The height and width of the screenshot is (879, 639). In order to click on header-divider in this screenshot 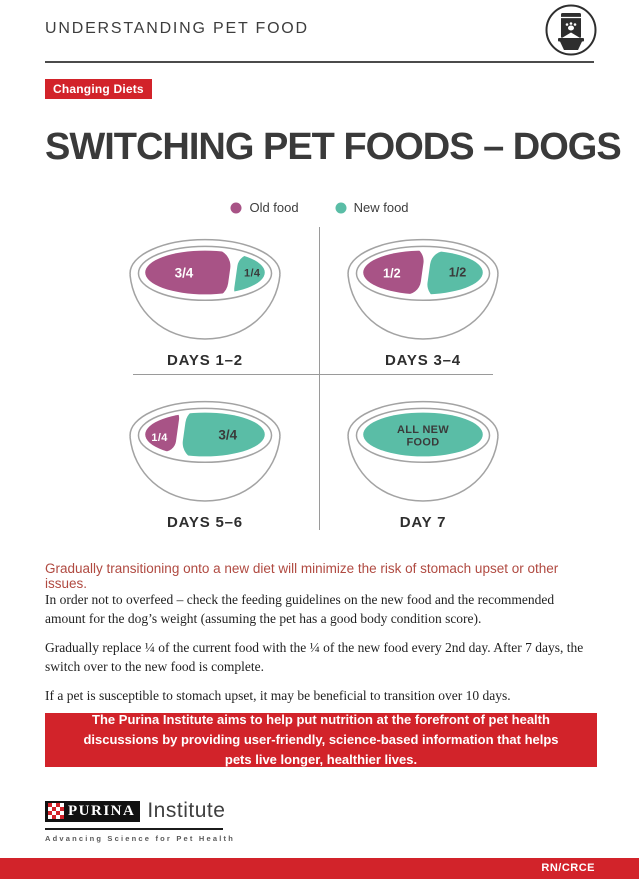, I will do `click(319, 62)`.